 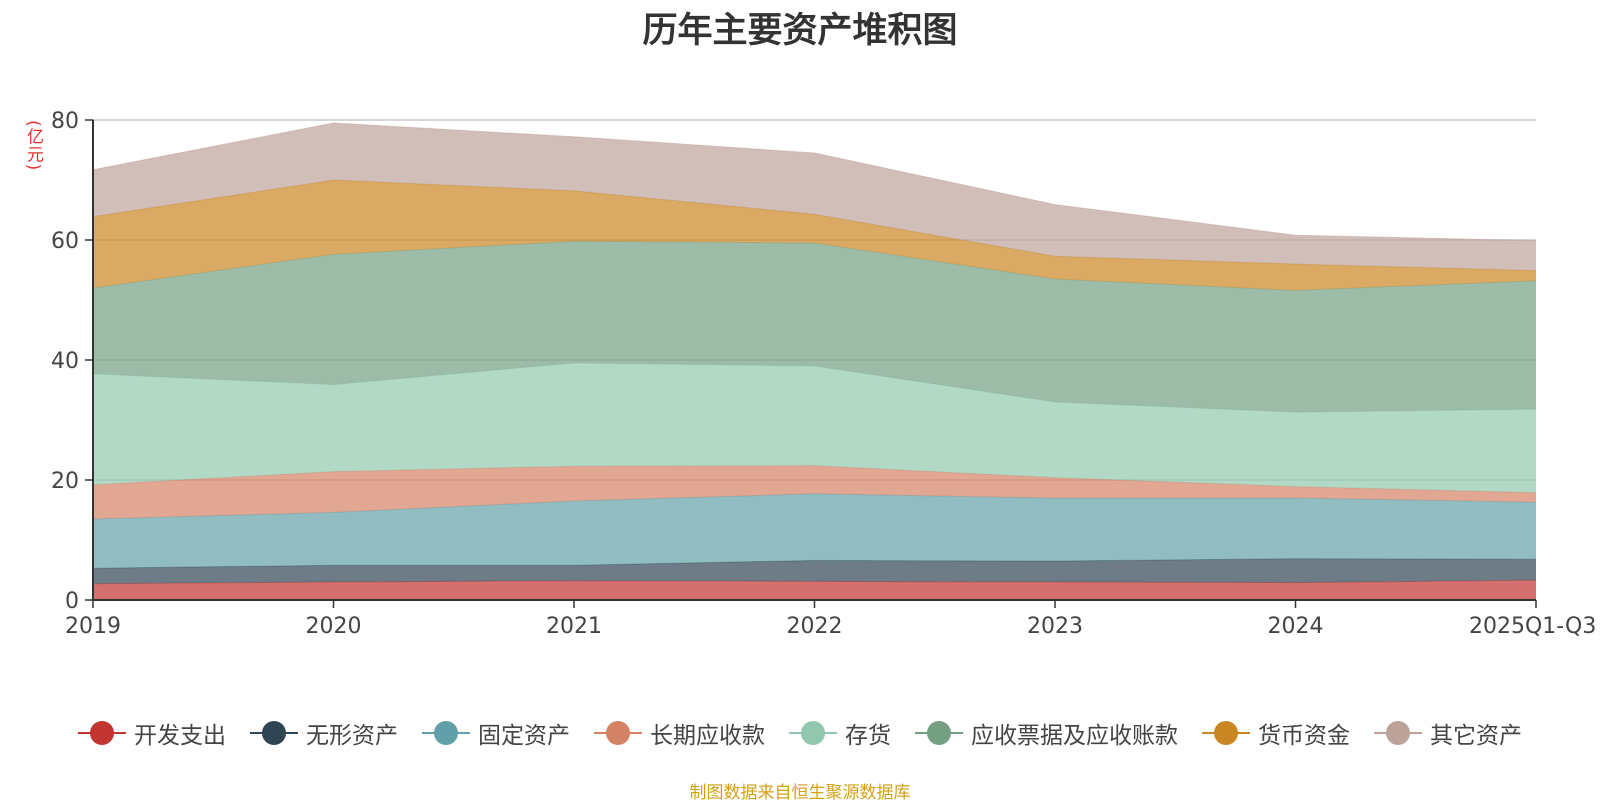 What do you see at coordinates (800, 793) in the screenshot?
I see `source-note: 制图数据来自恒生聚源数据库` at bounding box center [800, 793].